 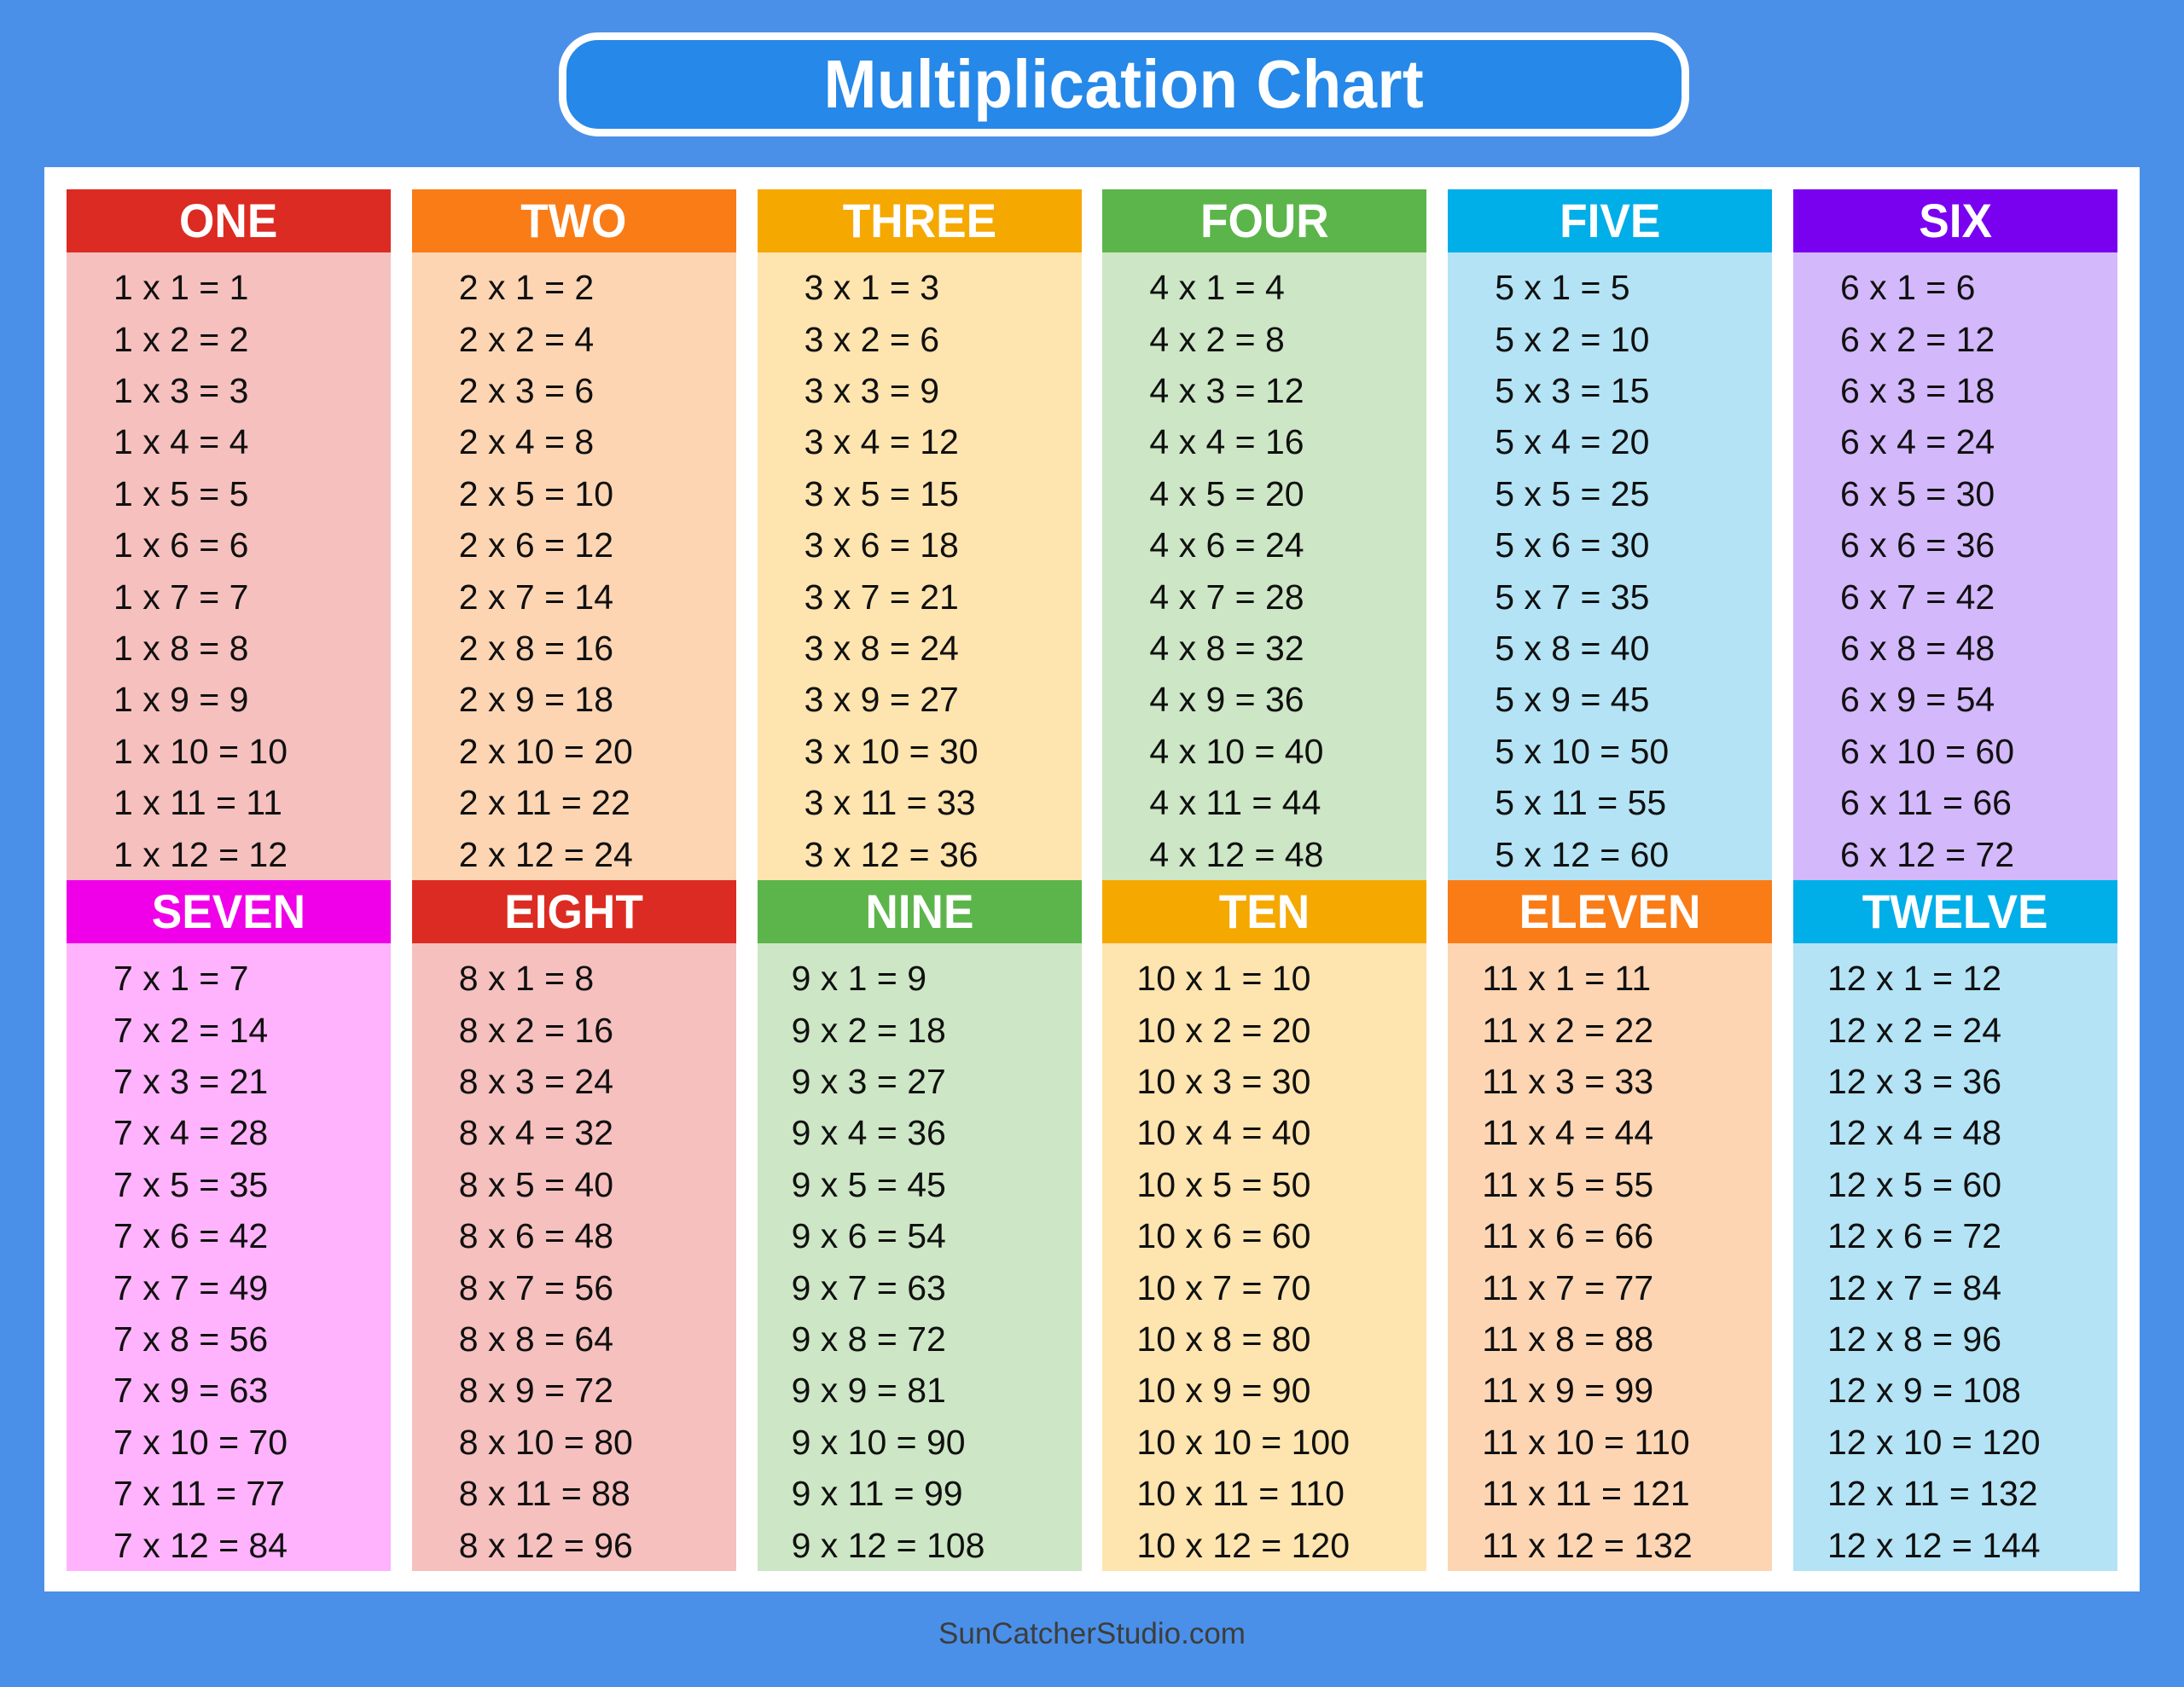 I want to click on equation-row: 5 x 4 = 20, so click(x=1573, y=442).